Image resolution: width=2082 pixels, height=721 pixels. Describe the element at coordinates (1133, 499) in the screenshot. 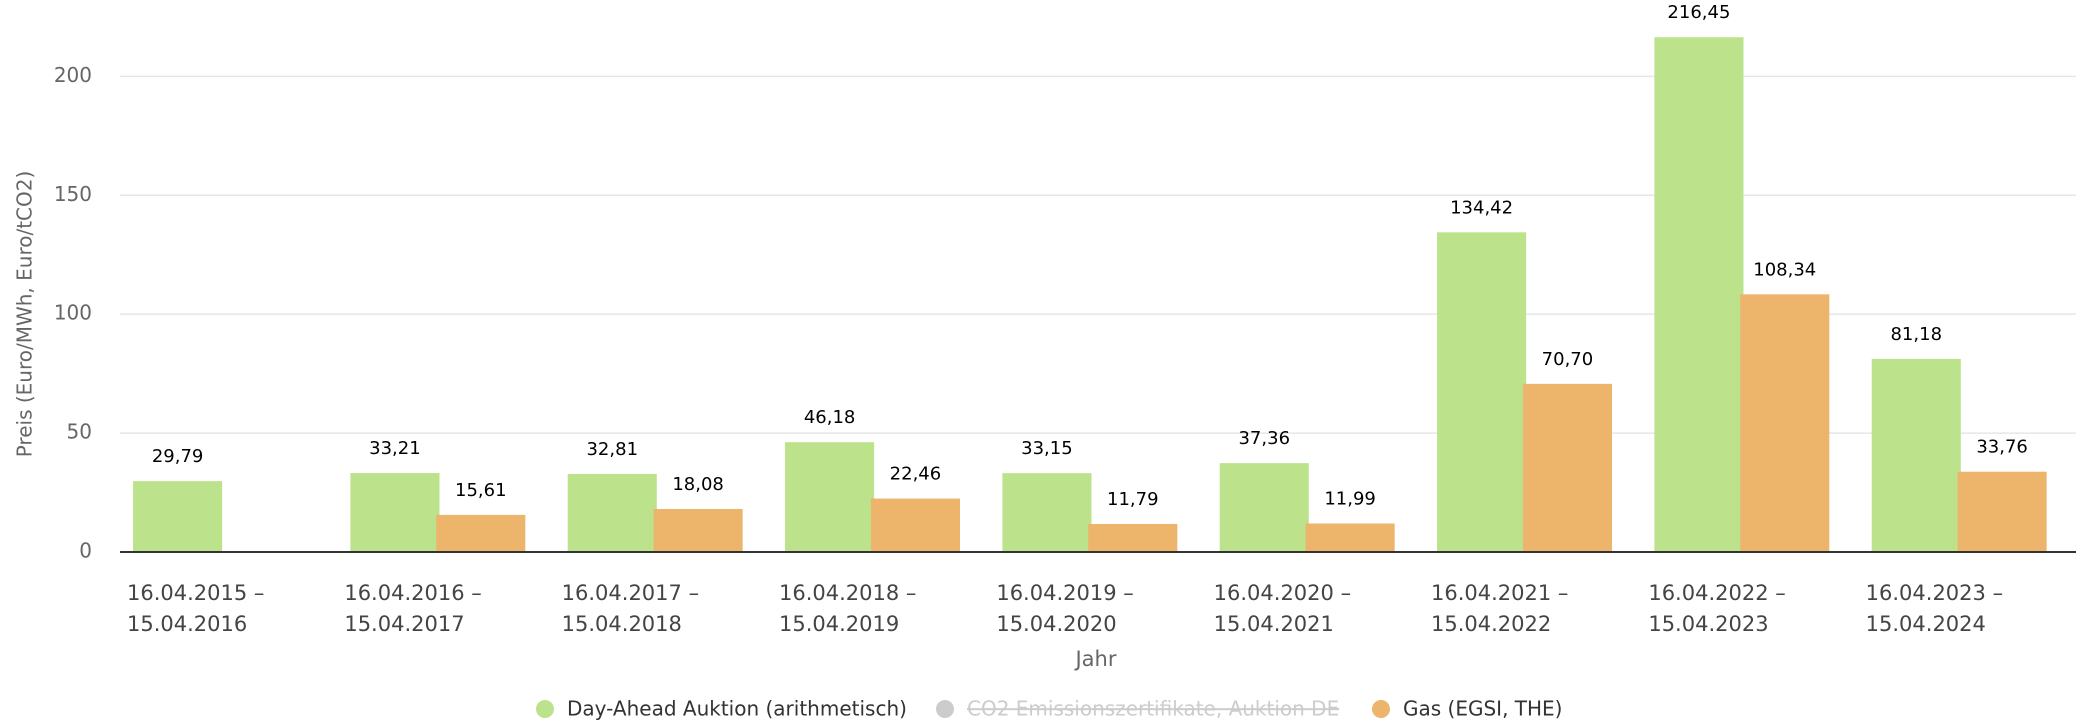

I see `data-label: 11,79` at that location.